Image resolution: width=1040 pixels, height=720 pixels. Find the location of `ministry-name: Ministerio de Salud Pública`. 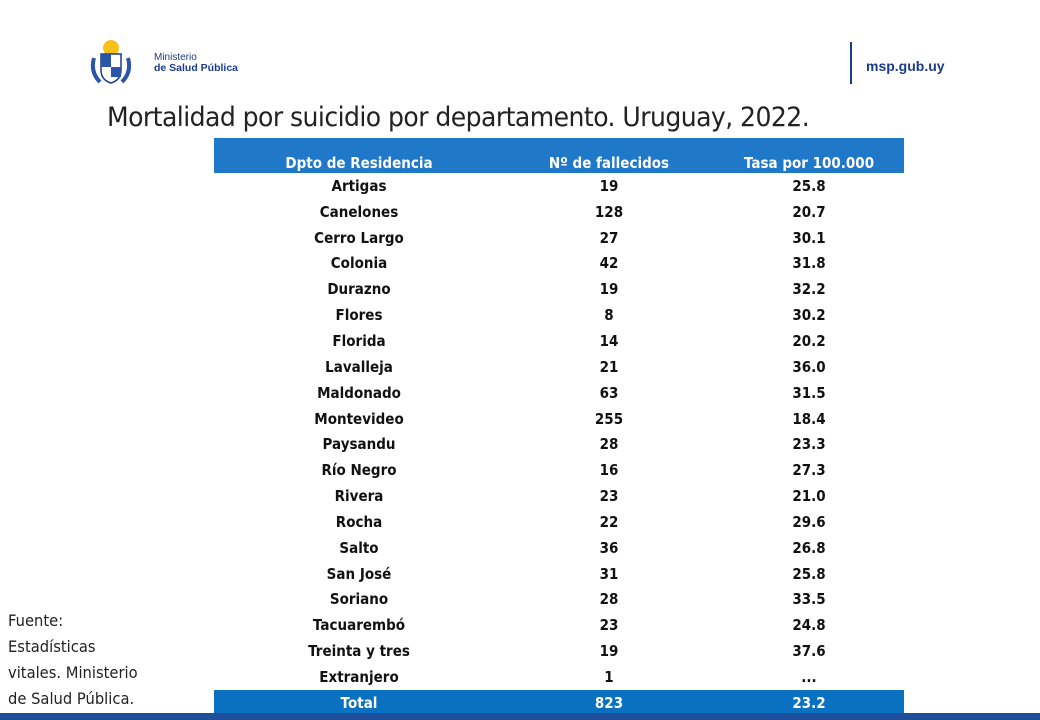

ministry-name: Ministerio de Salud Pública is located at coordinates (196, 63).